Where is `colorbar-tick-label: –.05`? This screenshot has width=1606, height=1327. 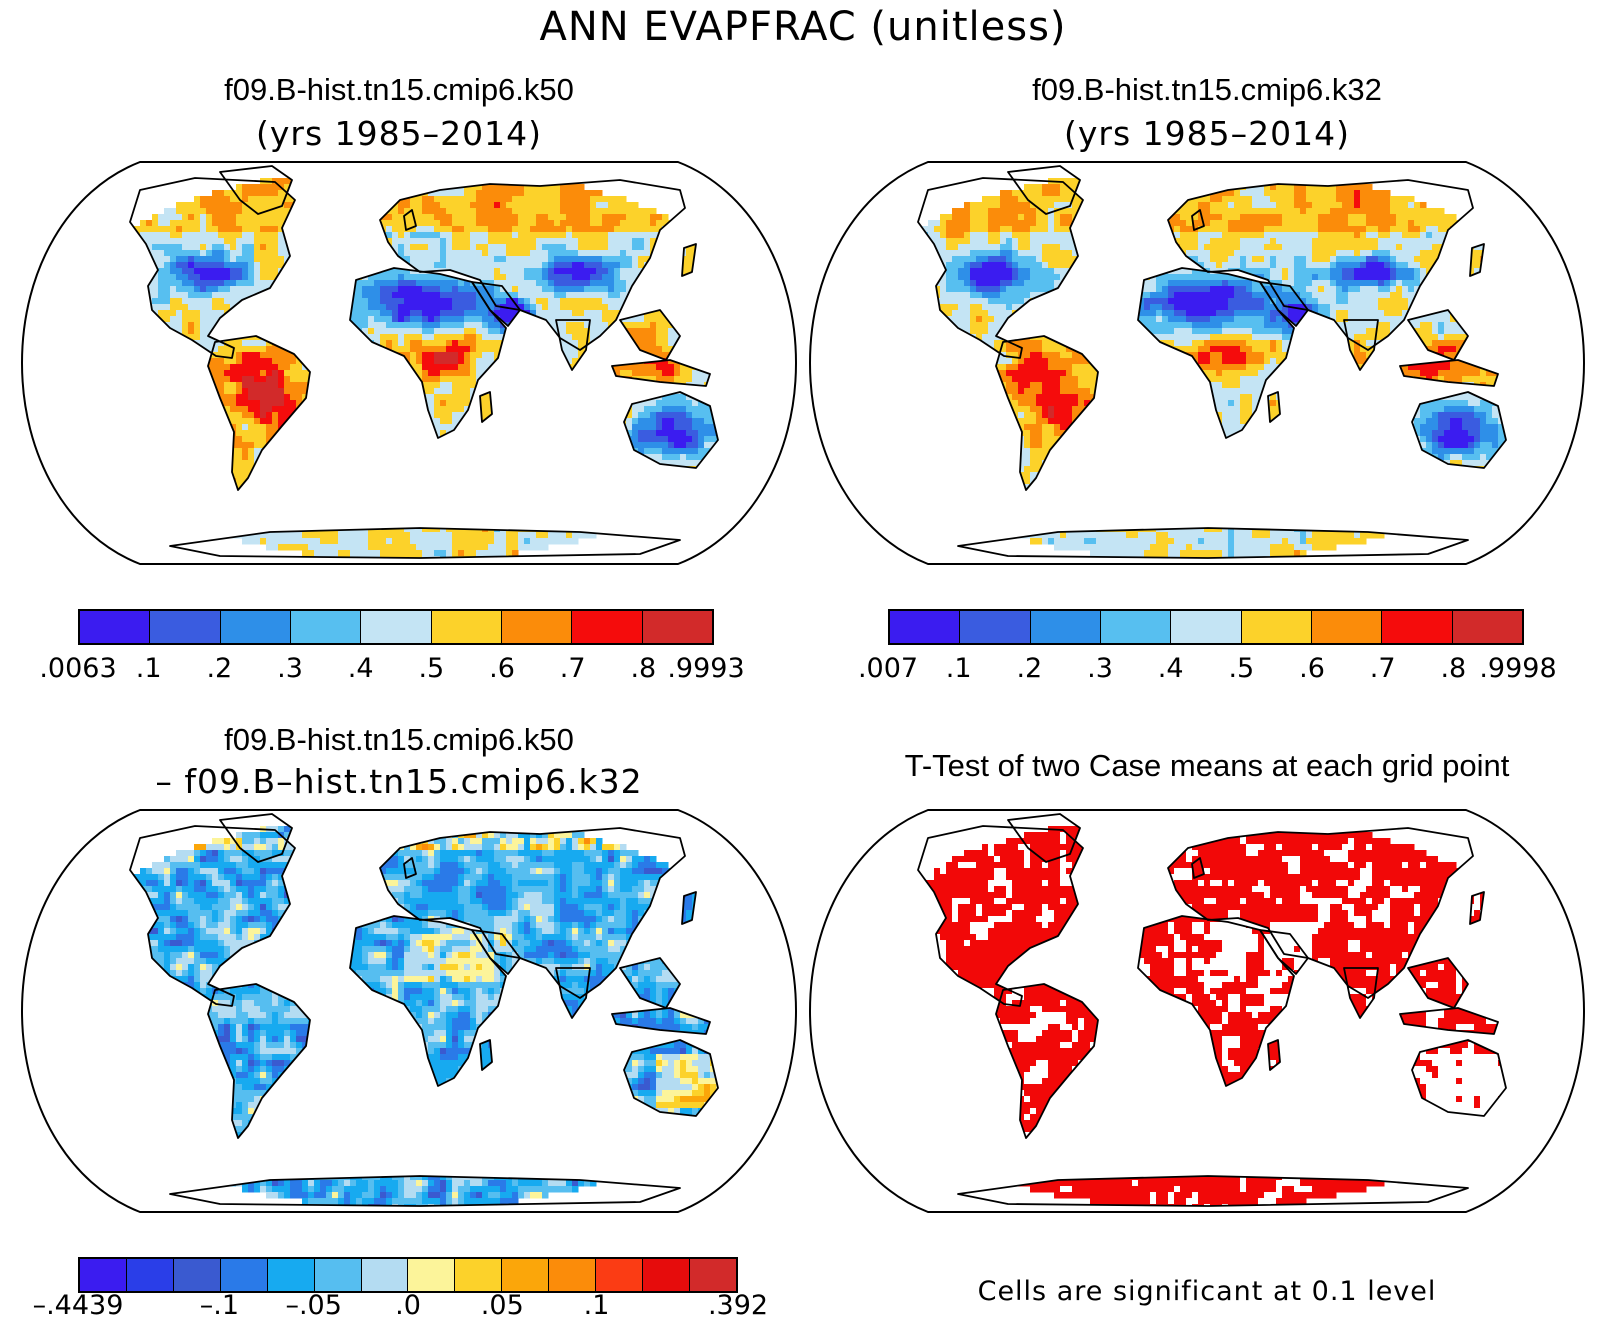 colorbar-tick-label: –.05 is located at coordinates (313, 1305).